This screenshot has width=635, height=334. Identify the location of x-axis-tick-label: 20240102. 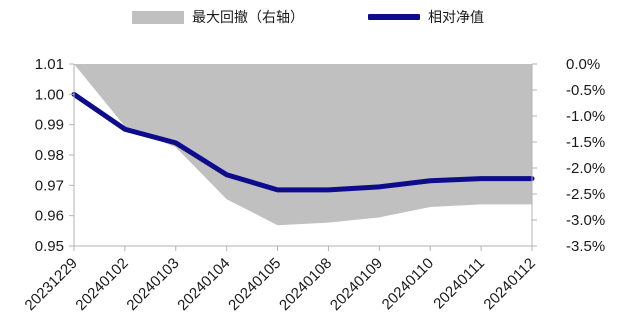
(101, 284).